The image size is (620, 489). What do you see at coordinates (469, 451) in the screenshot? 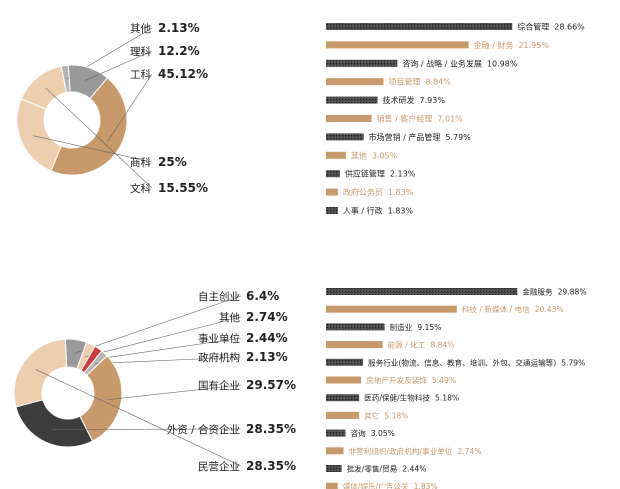
I see `bar-value-9: 2.74%` at bounding box center [469, 451].